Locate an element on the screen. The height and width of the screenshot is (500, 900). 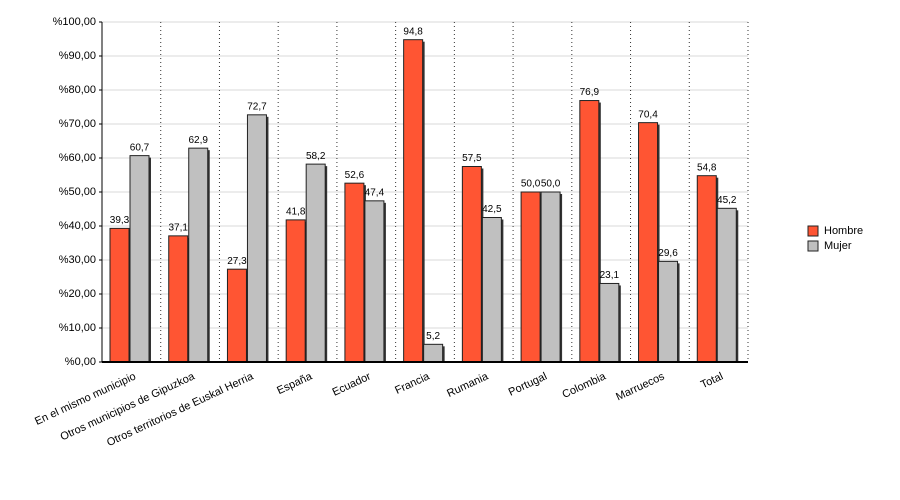
y-tick-label: %70,00 is located at coordinates (77, 124).